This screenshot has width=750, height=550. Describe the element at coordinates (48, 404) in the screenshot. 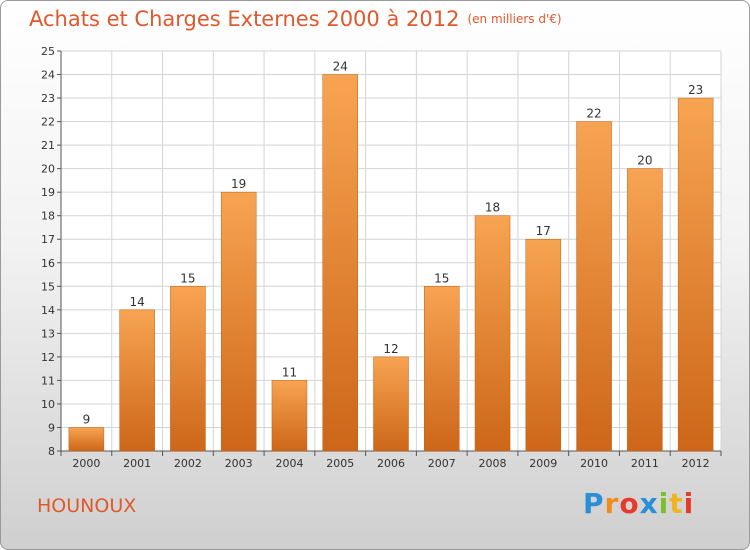

I see `y-tick-label: 10` at that location.